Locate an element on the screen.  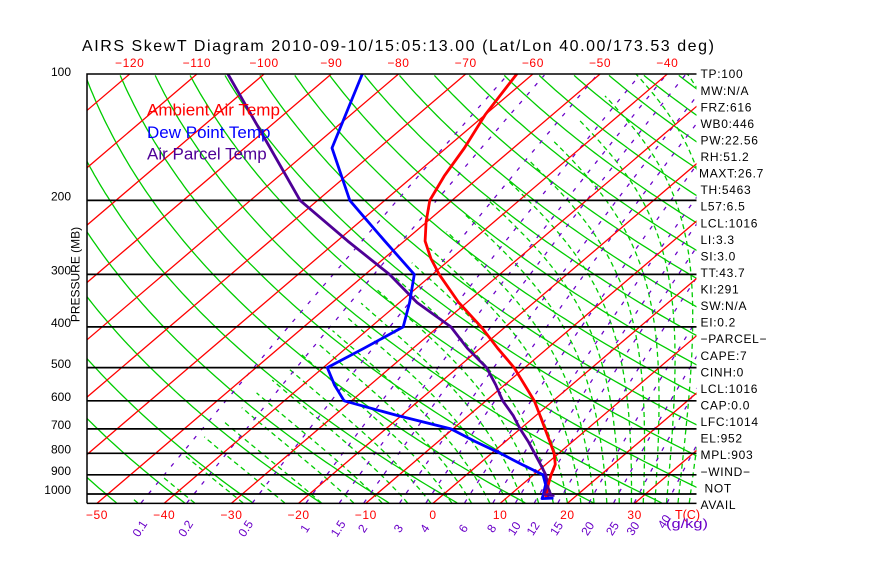
svg-text: (g/kg) is located at coordinates (687, 524).